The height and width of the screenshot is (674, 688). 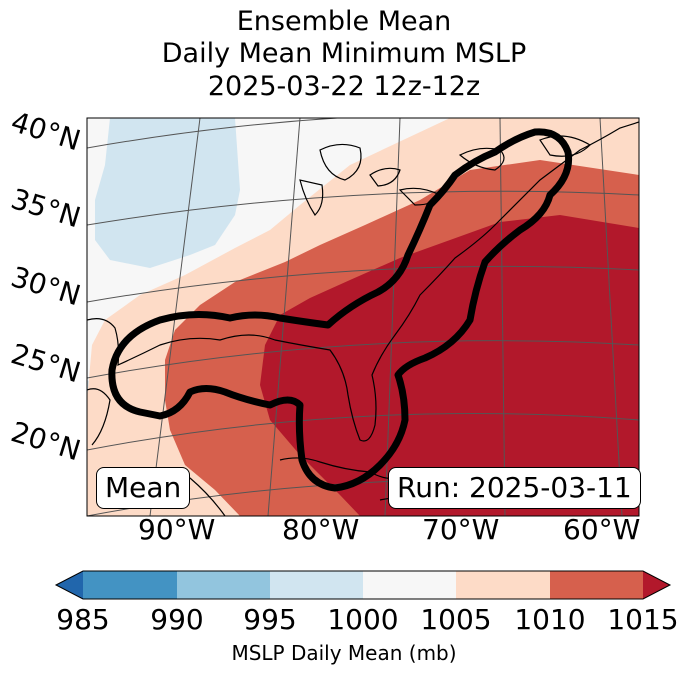 What do you see at coordinates (177, 529) in the screenshot?
I see `lon-label-90w: 90°W` at bounding box center [177, 529].